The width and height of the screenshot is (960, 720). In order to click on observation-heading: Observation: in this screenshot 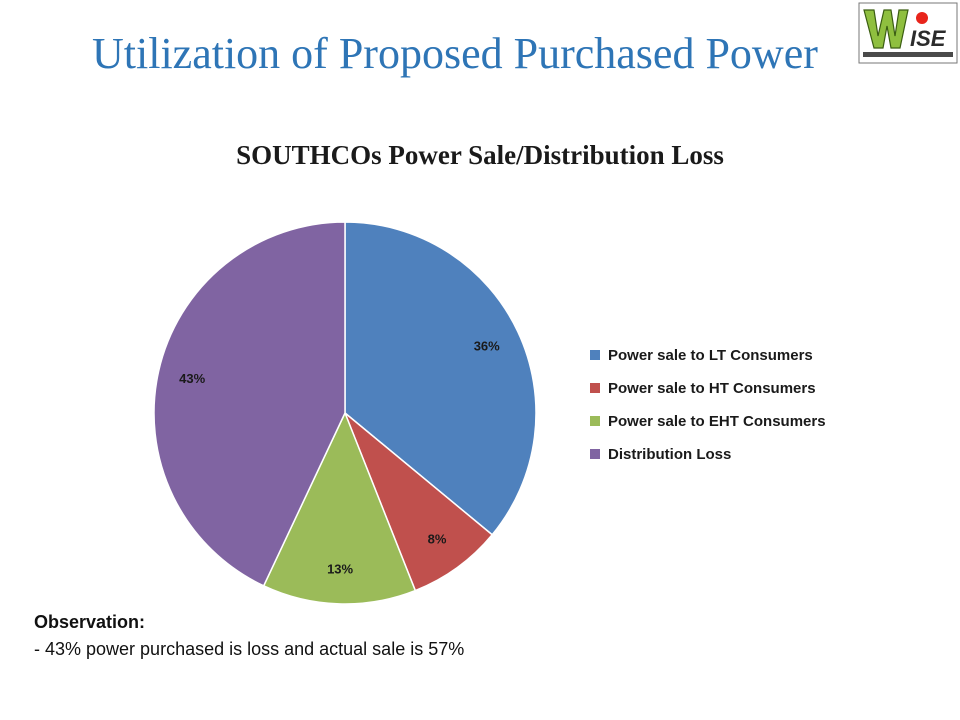, I will do `click(90, 622)`.